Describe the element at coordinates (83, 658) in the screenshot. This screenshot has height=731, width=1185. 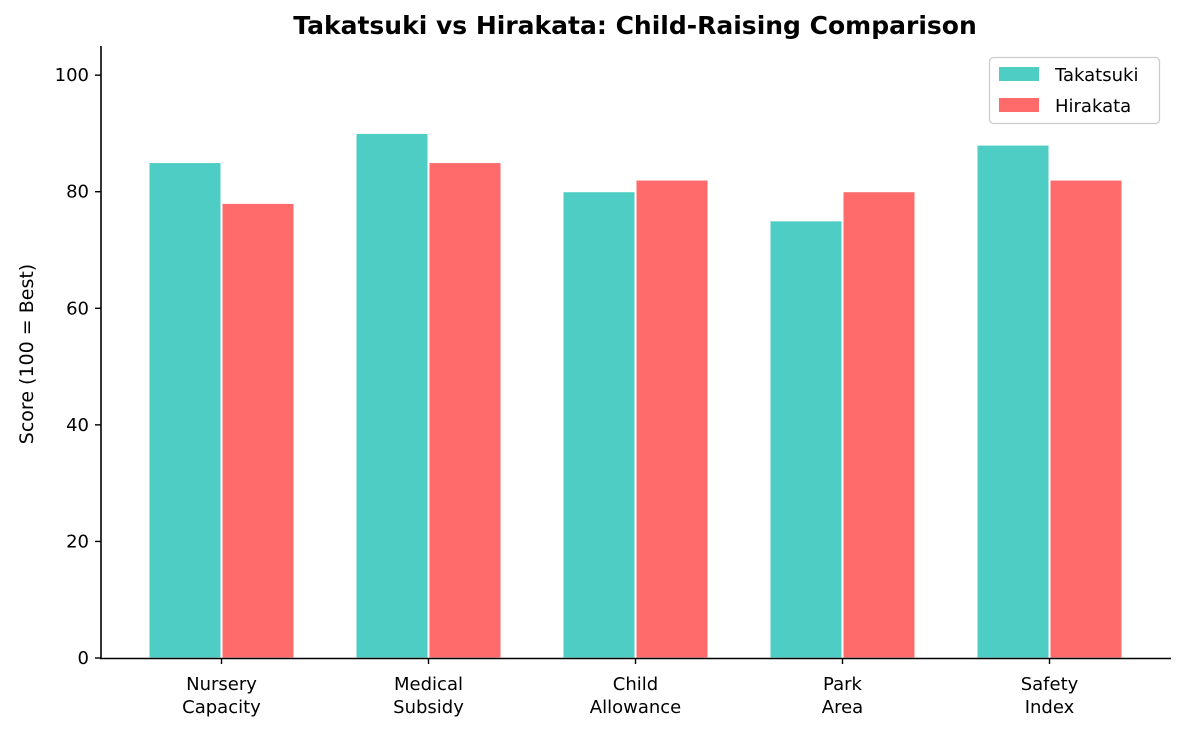
I see `y-tick-label: 0` at that location.